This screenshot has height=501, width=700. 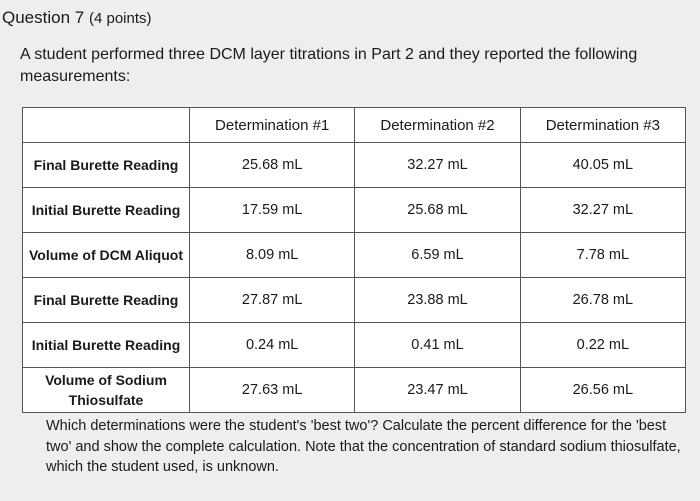 I want to click on cell-value: 26.78 mL, so click(x=603, y=300).